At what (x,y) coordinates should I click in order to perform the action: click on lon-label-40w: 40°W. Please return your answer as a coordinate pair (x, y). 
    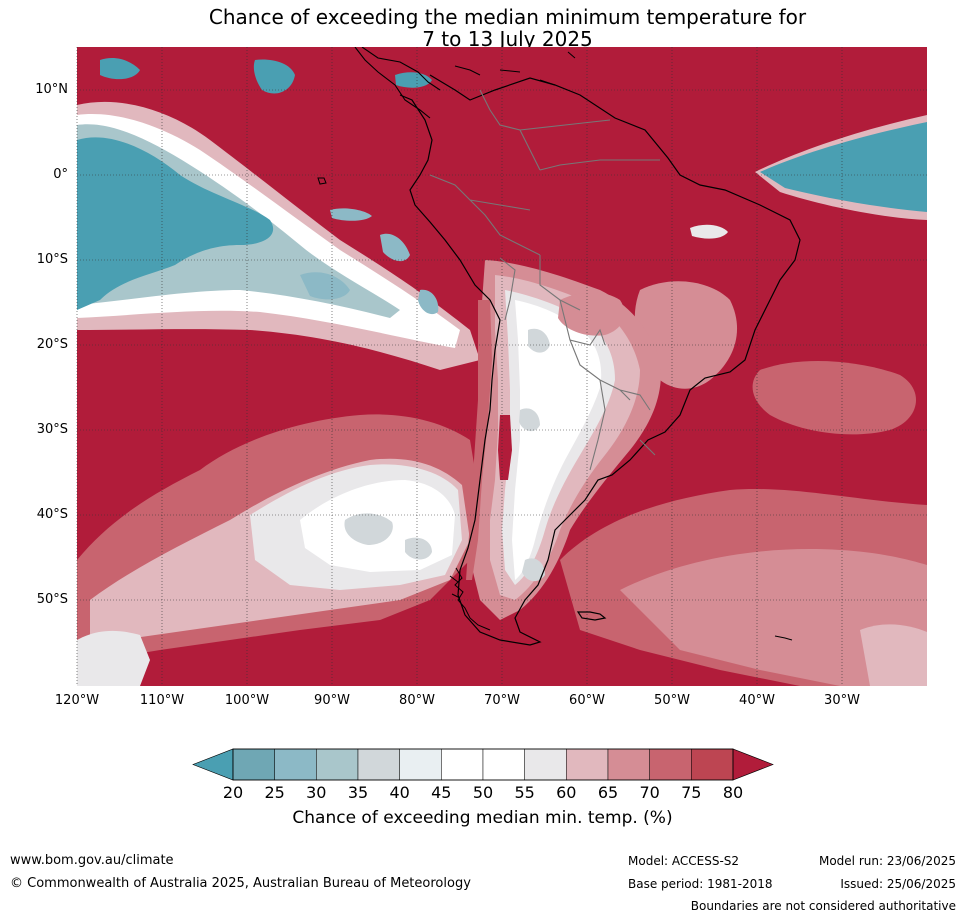
    Looking at the image, I should click on (757, 700).